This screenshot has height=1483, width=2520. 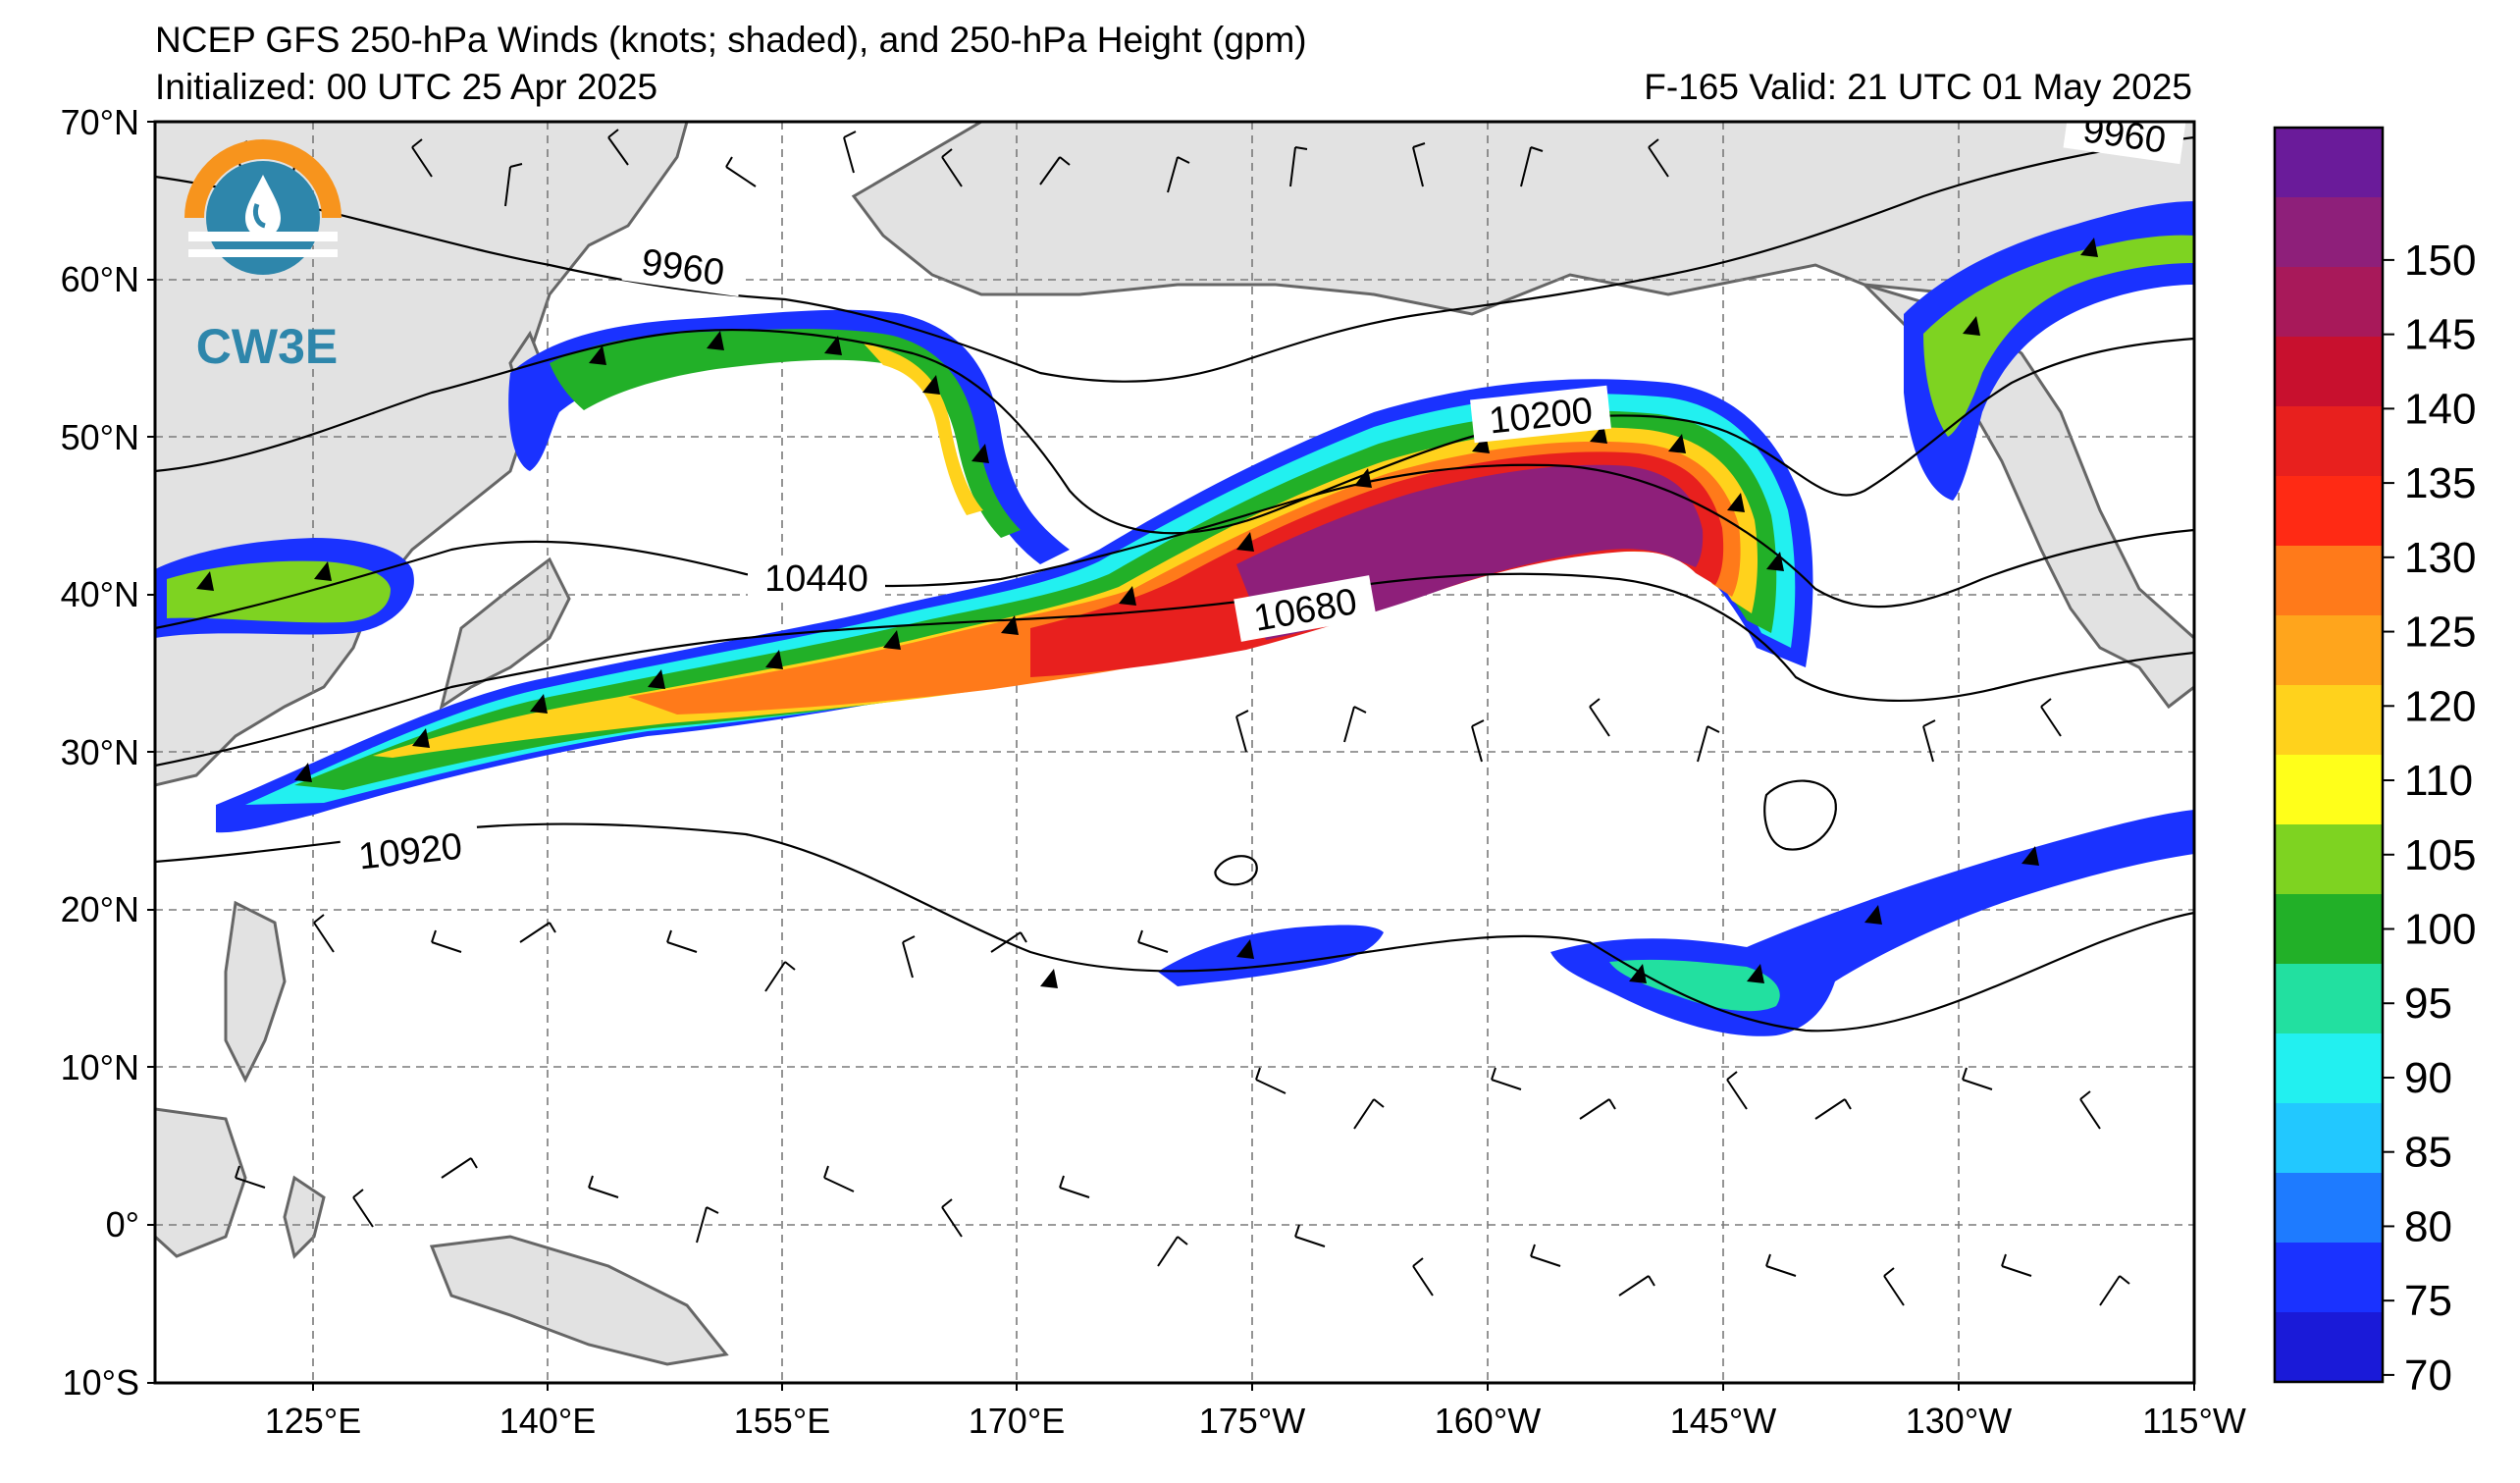 What do you see at coordinates (201, 1182) in the screenshot?
I see `land-borneo` at bounding box center [201, 1182].